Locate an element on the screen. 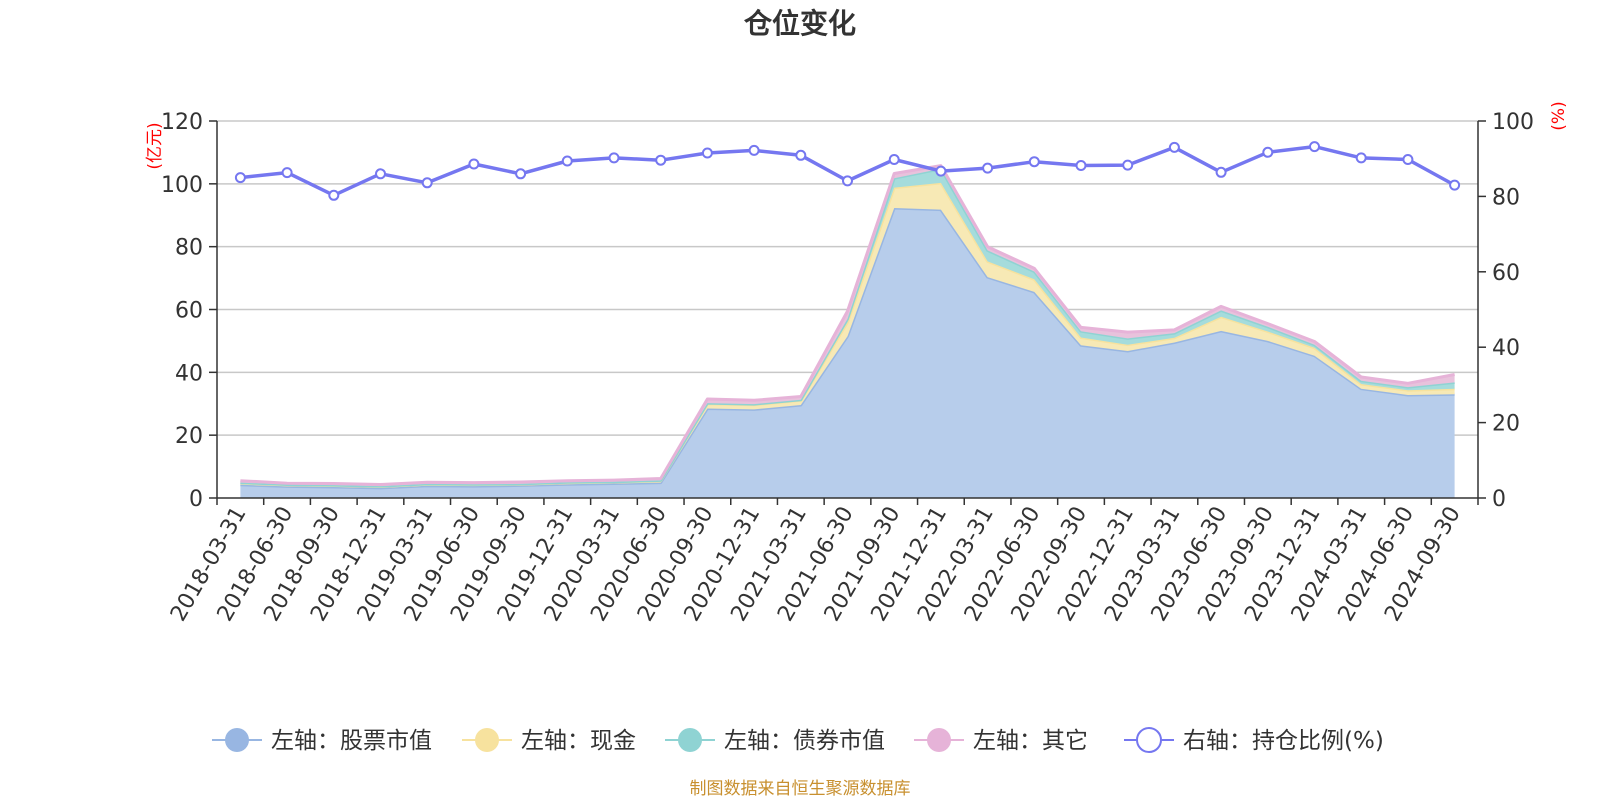  legend-item: 左轴：其它 is located at coordinates (1001, 741).